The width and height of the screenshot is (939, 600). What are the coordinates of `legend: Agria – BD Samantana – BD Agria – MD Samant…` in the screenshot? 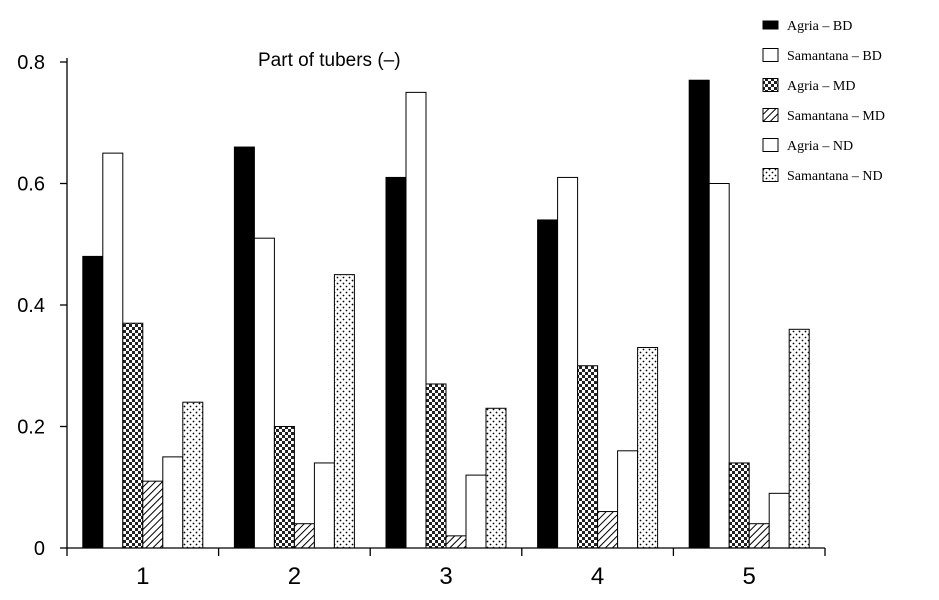 It's located at (823, 101).